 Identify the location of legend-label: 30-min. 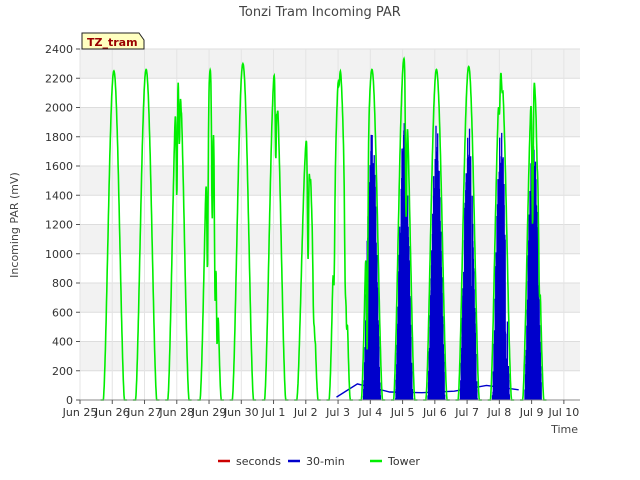
(325, 461).